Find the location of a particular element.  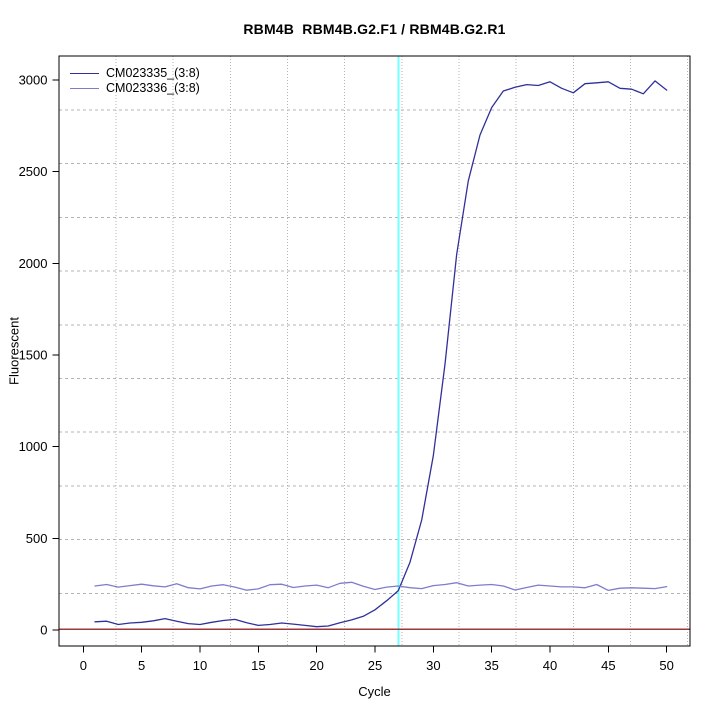

y-tick-label: 1000 is located at coordinates (33, 446).